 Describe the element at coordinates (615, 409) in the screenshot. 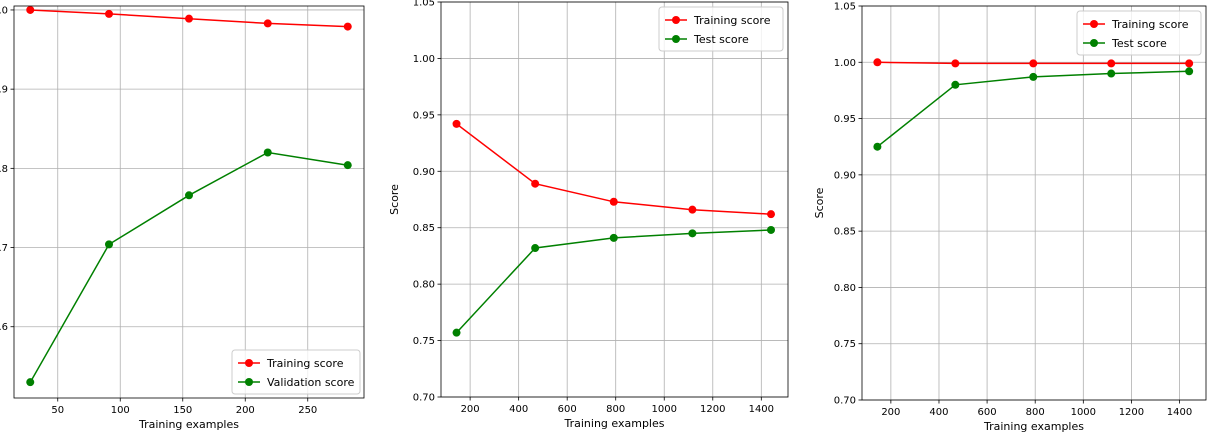

I see `x-tick-label: 800` at that location.